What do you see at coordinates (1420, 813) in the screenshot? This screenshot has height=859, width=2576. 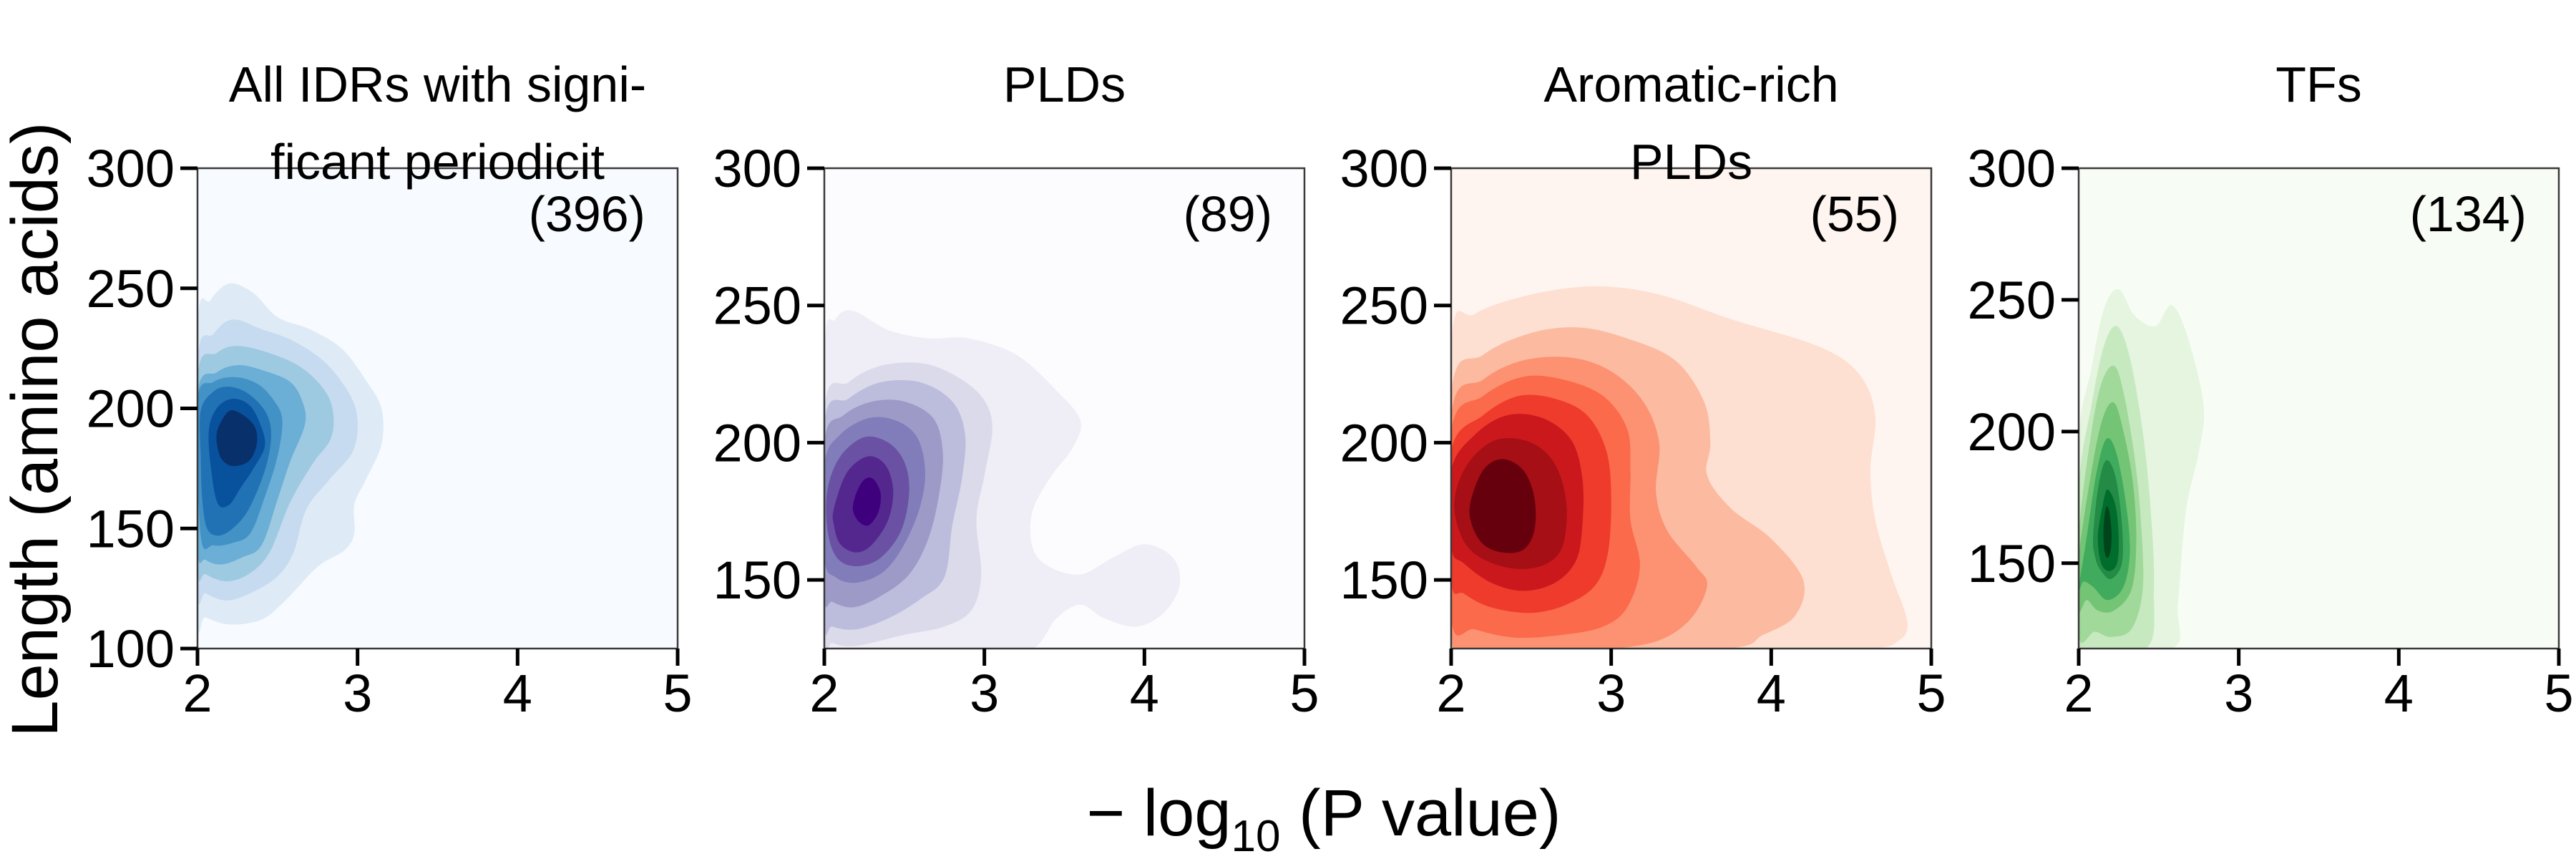 I see `x-axis-label-suffix: (P value)` at bounding box center [1420, 813].